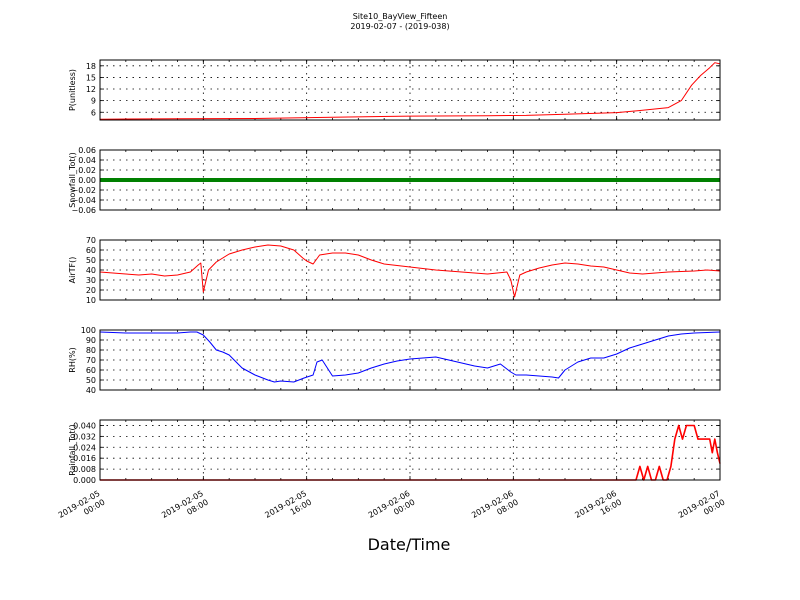  What do you see at coordinates (91, 280) in the screenshot?
I see `y-tick-label: 30` at bounding box center [91, 280].